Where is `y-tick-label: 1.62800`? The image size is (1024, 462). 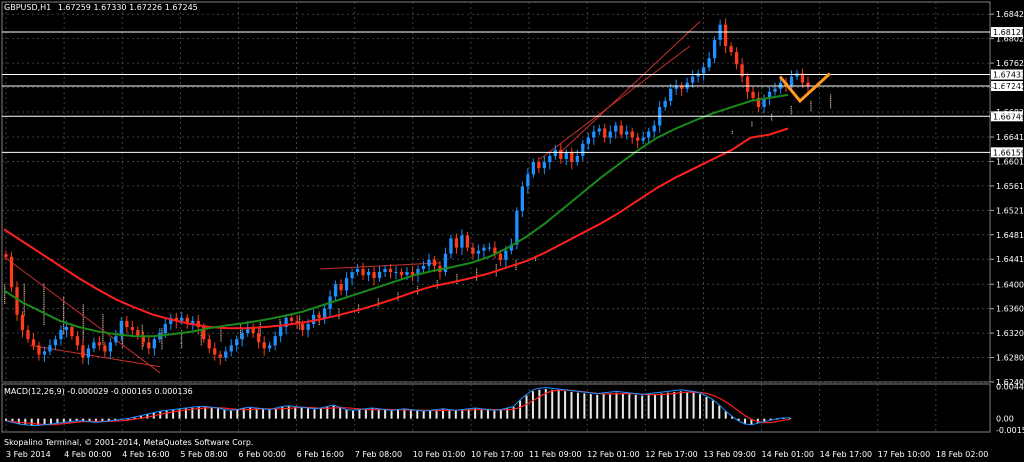
y-tick-label: 1.62800 is located at coordinates (1010, 358).